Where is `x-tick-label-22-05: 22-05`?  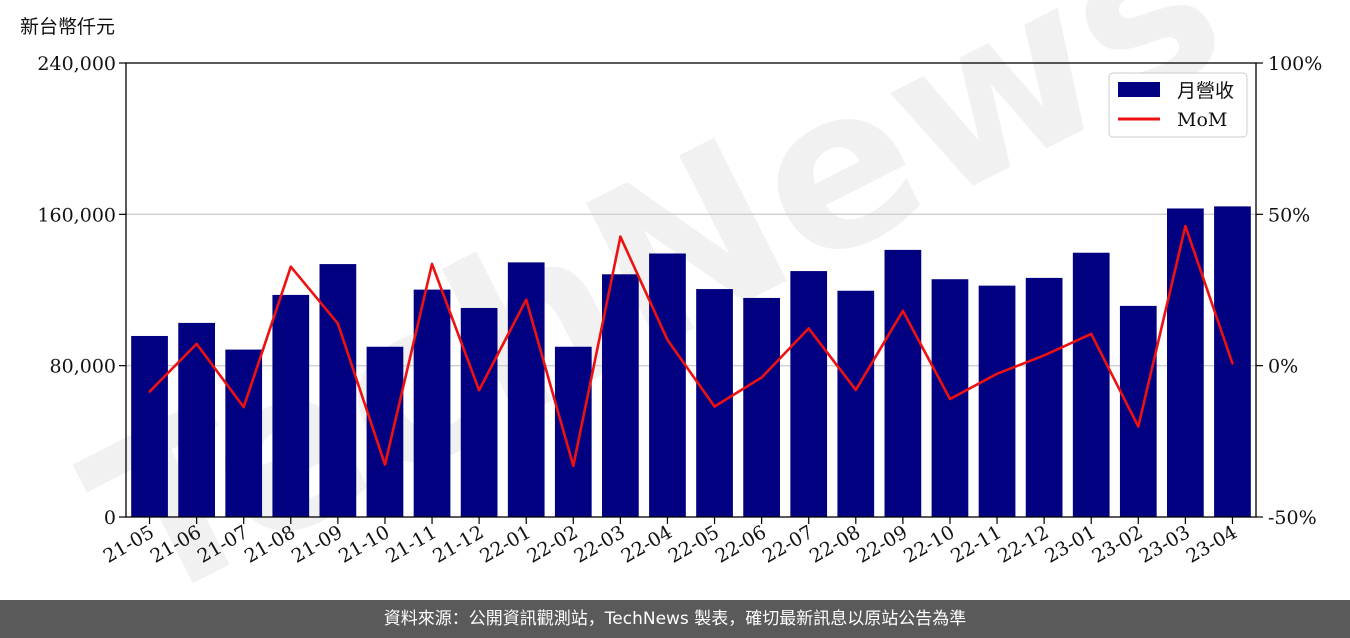
x-tick-label-22-05: 22-05 is located at coordinates (694, 544).